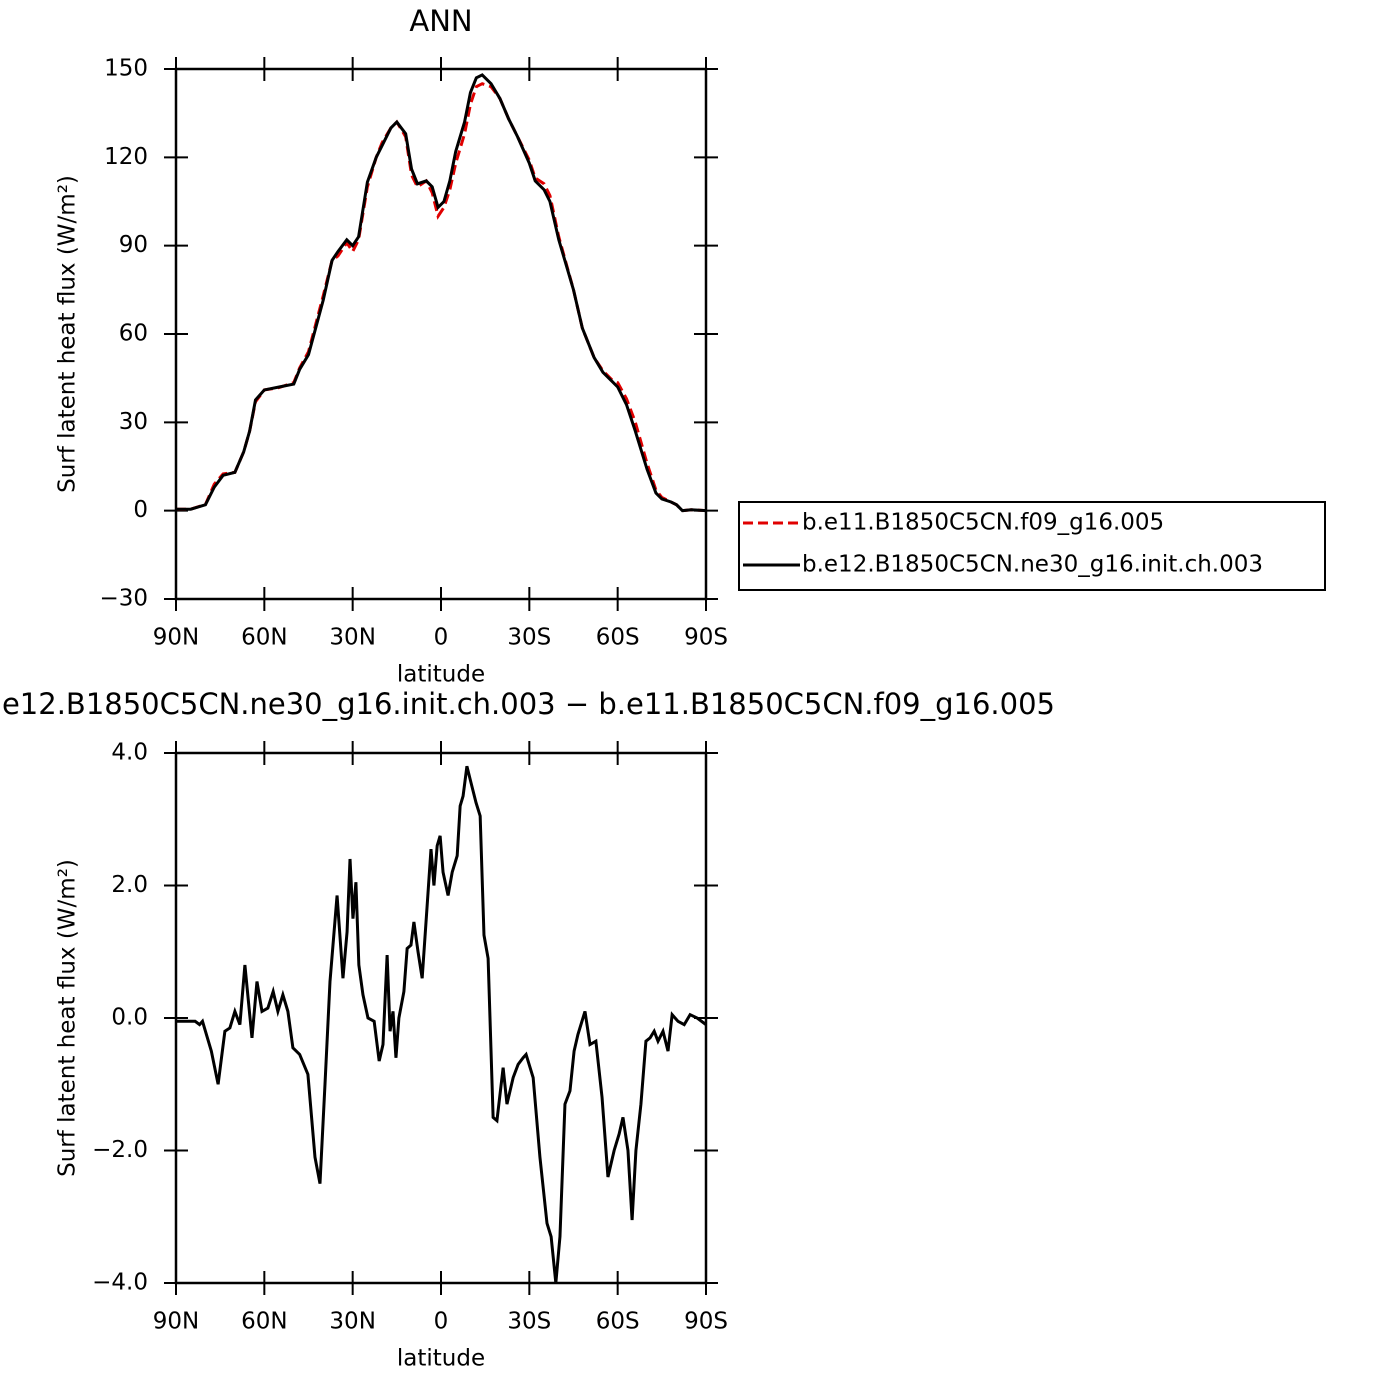 The width and height of the screenshot is (1381, 1381). What do you see at coordinates (1032, 546) in the screenshot?
I see `legend-box` at bounding box center [1032, 546].